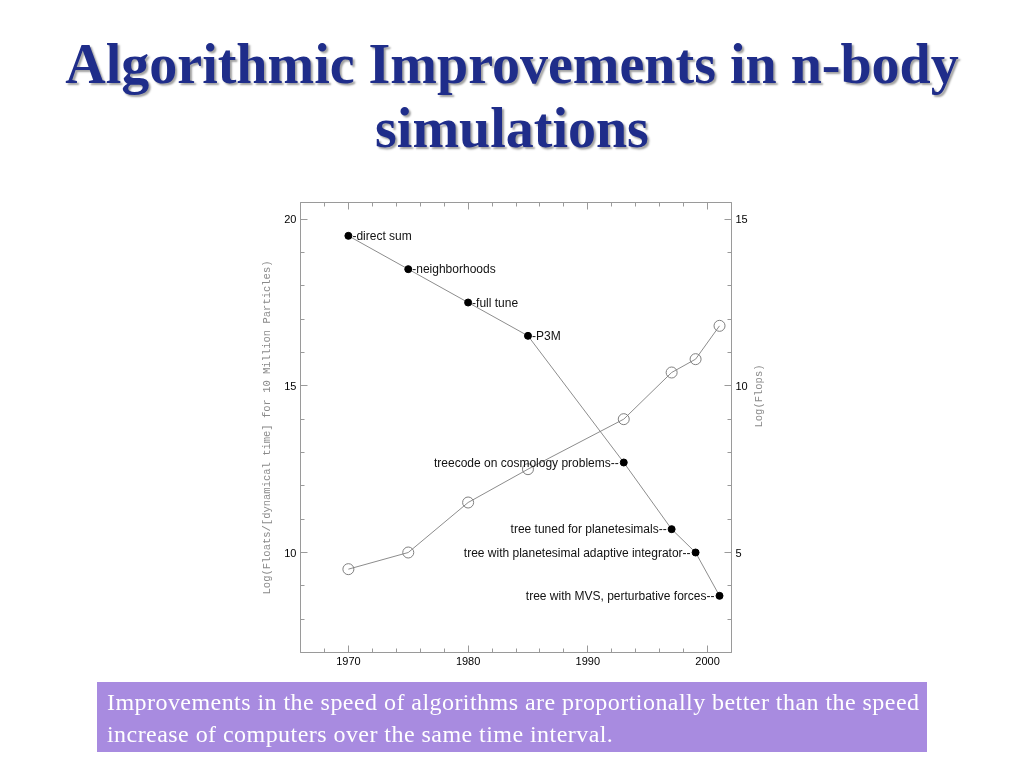 The width and height of the screenshot is (1024, 768). What do you see at coordinates (454, 269) in the screenshot?
I see `annotation: -neighborhoods` at bounding box center [454, 269].